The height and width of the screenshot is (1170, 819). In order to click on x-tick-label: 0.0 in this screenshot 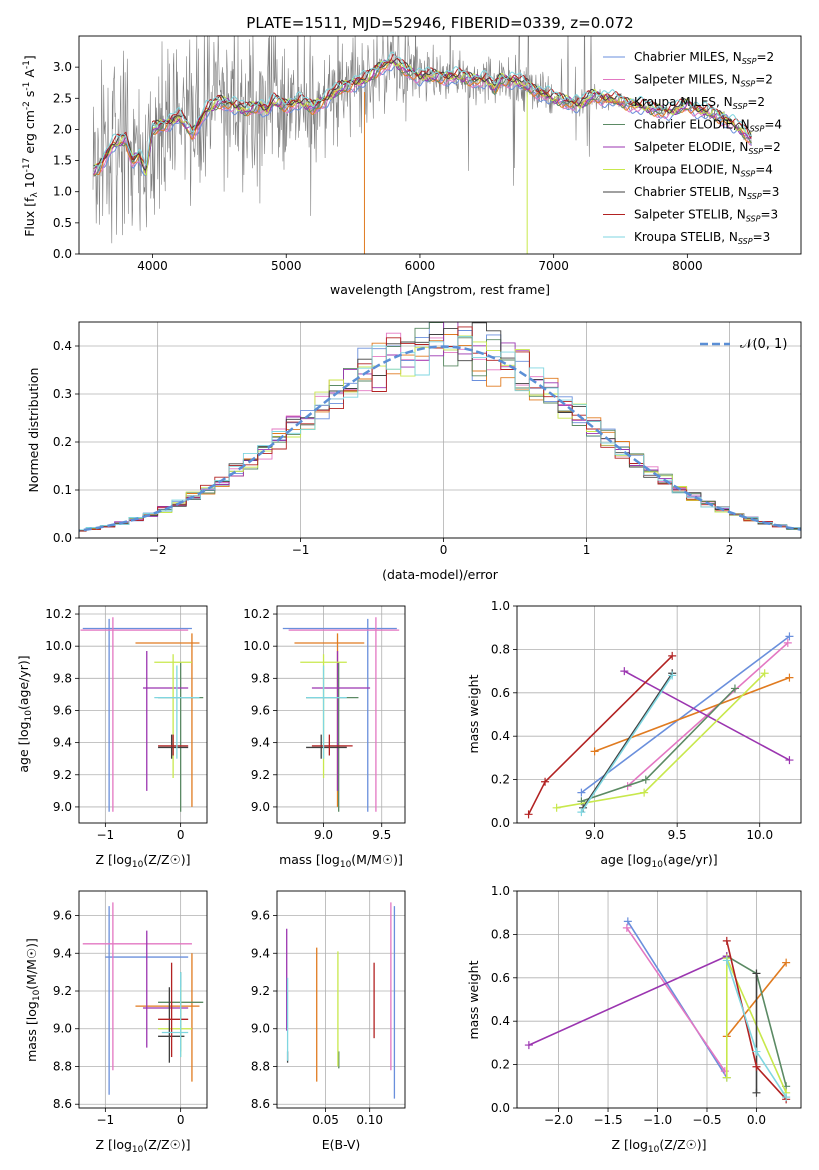, I will do `click(756, 1120)`.